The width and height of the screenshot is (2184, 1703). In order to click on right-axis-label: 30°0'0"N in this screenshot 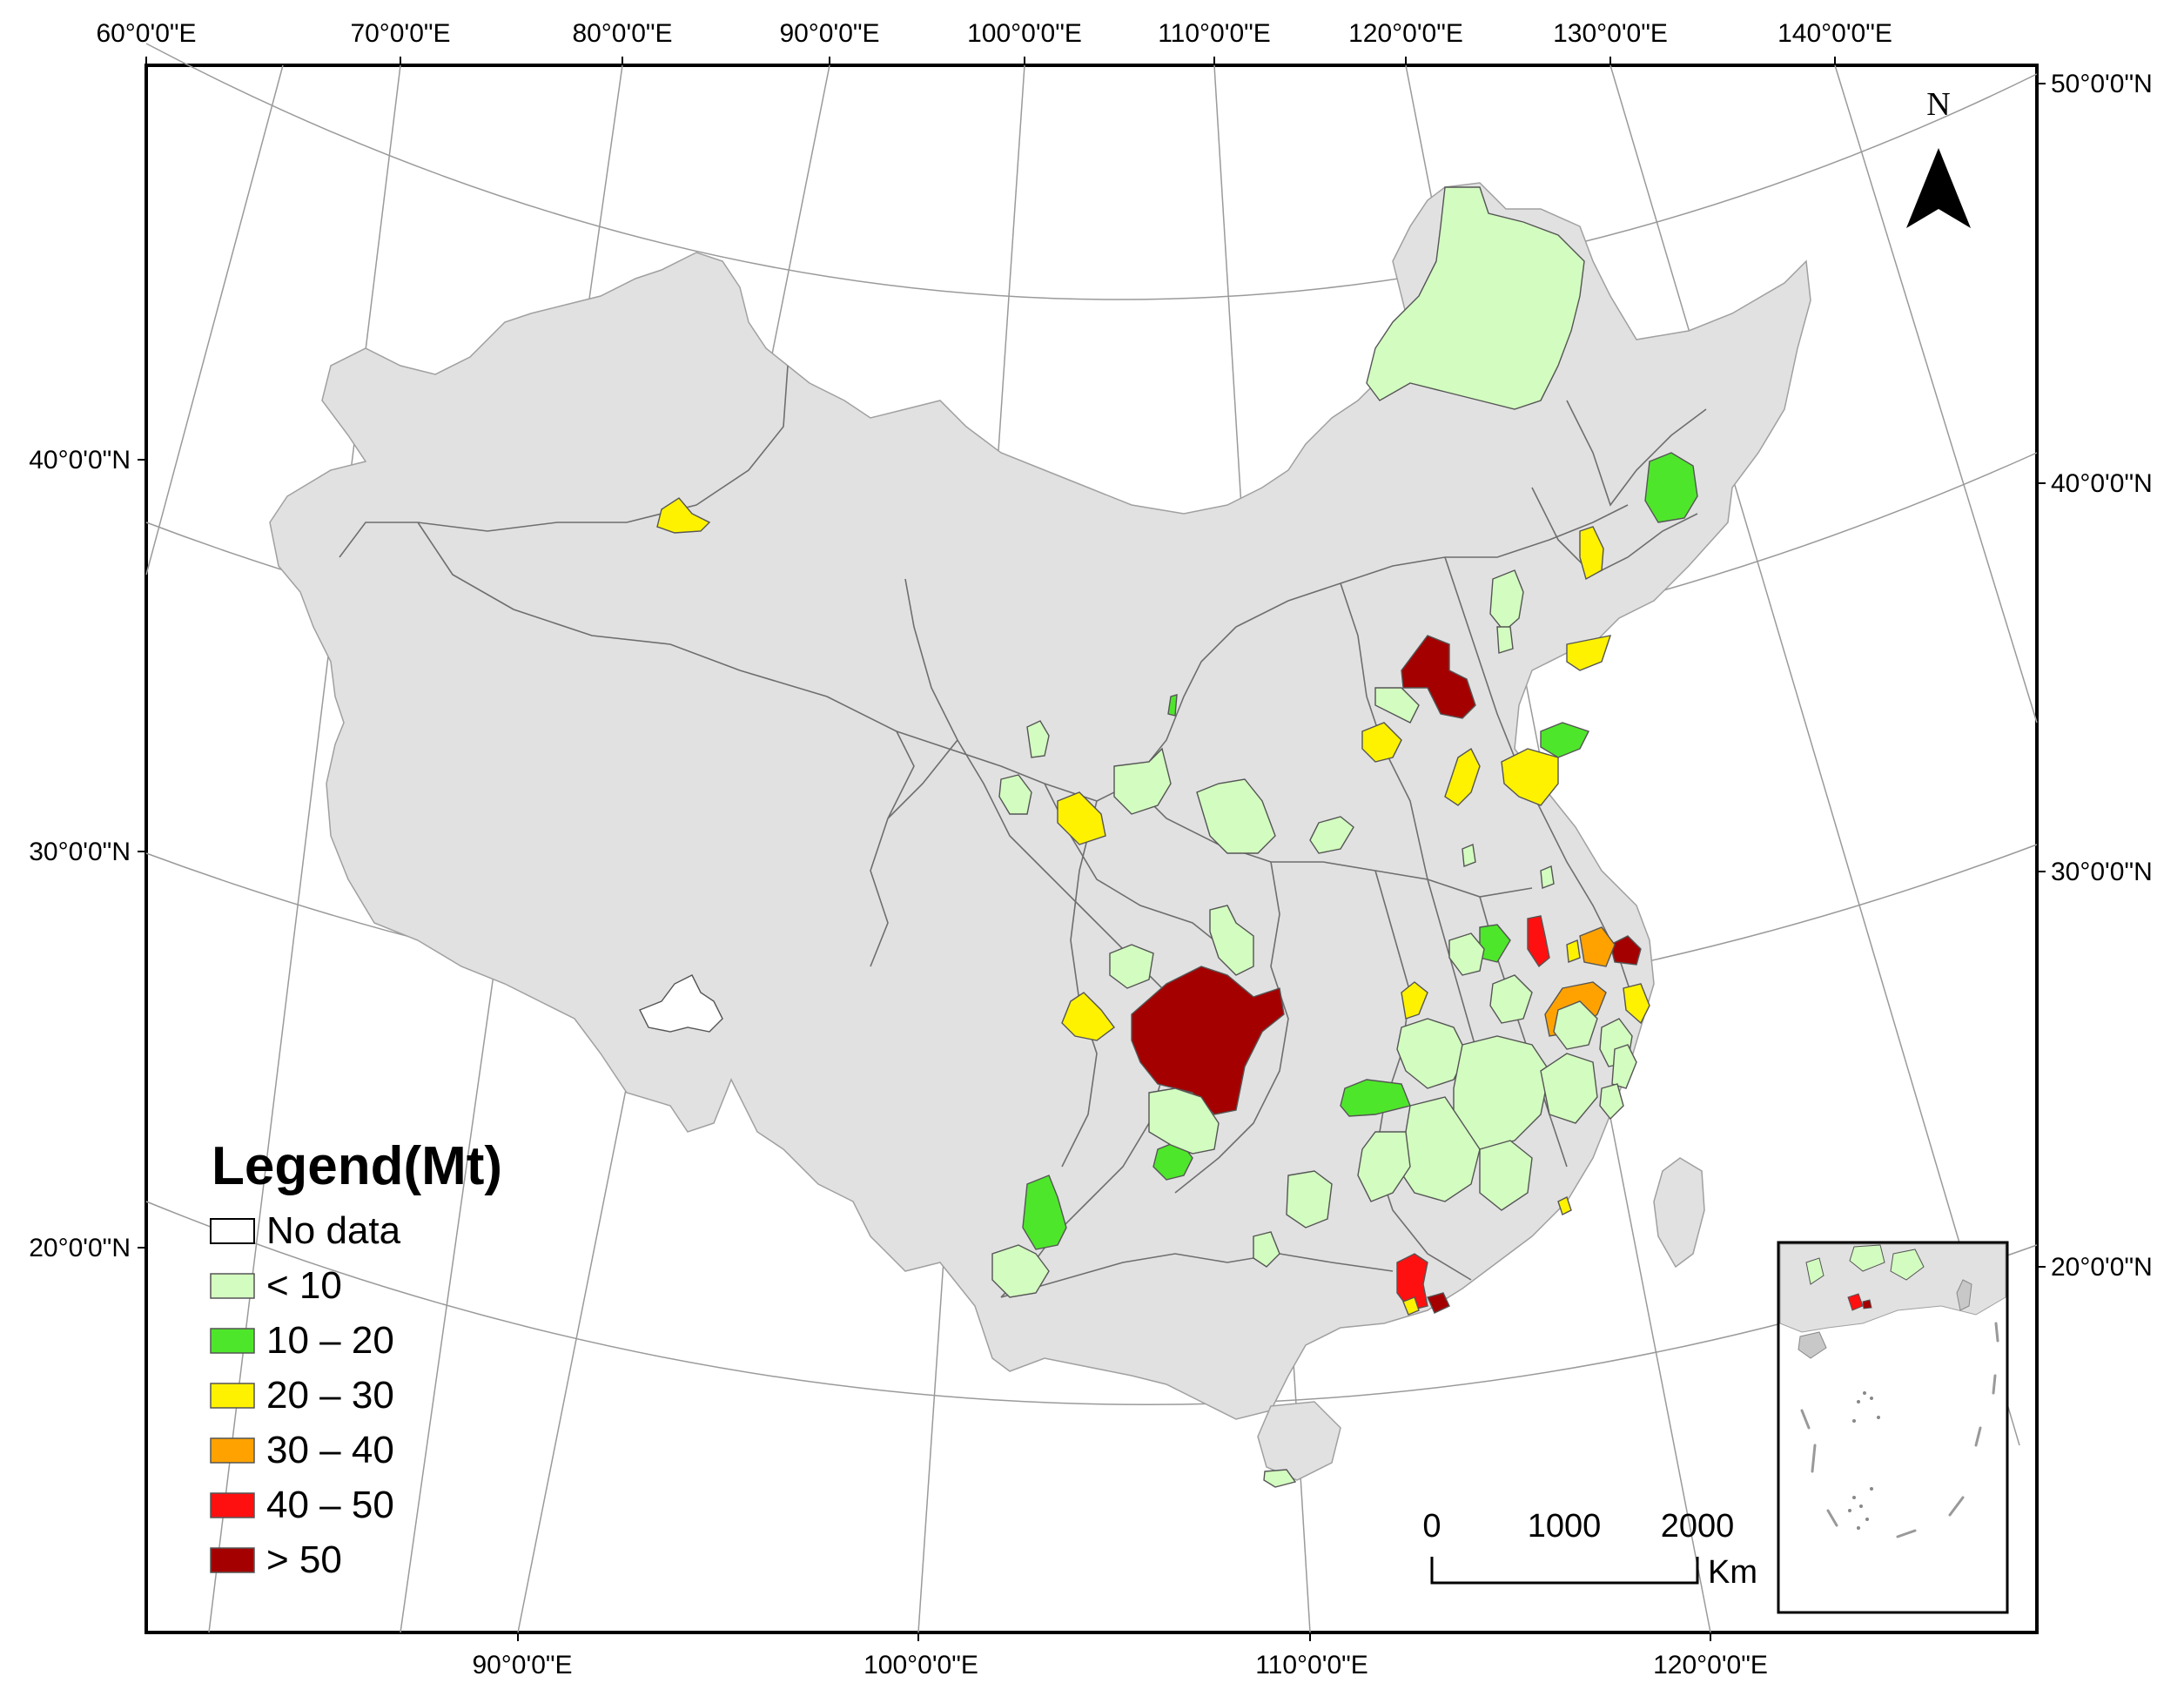, I will do `click(2102, 872)`.